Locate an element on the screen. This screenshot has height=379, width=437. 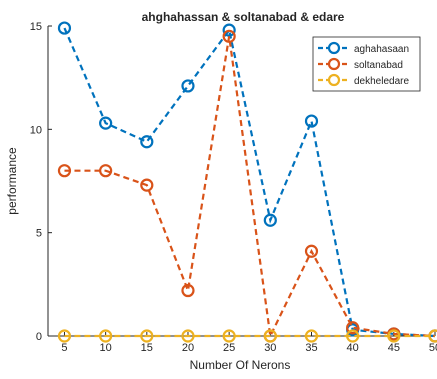
x-tick-label: 40 is located at coordinates (353, 348).